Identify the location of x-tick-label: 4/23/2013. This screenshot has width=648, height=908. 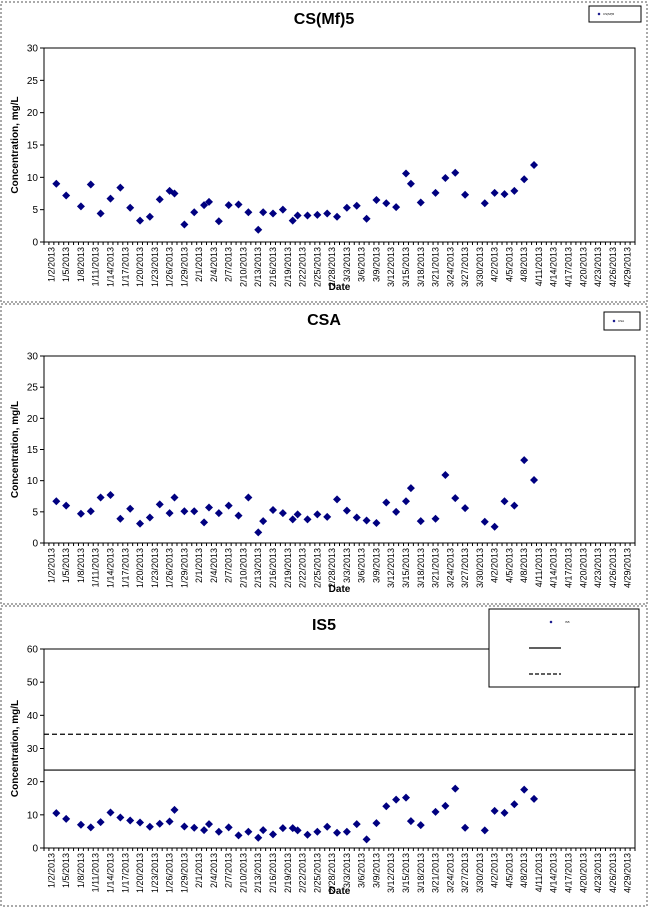
(598, 568).